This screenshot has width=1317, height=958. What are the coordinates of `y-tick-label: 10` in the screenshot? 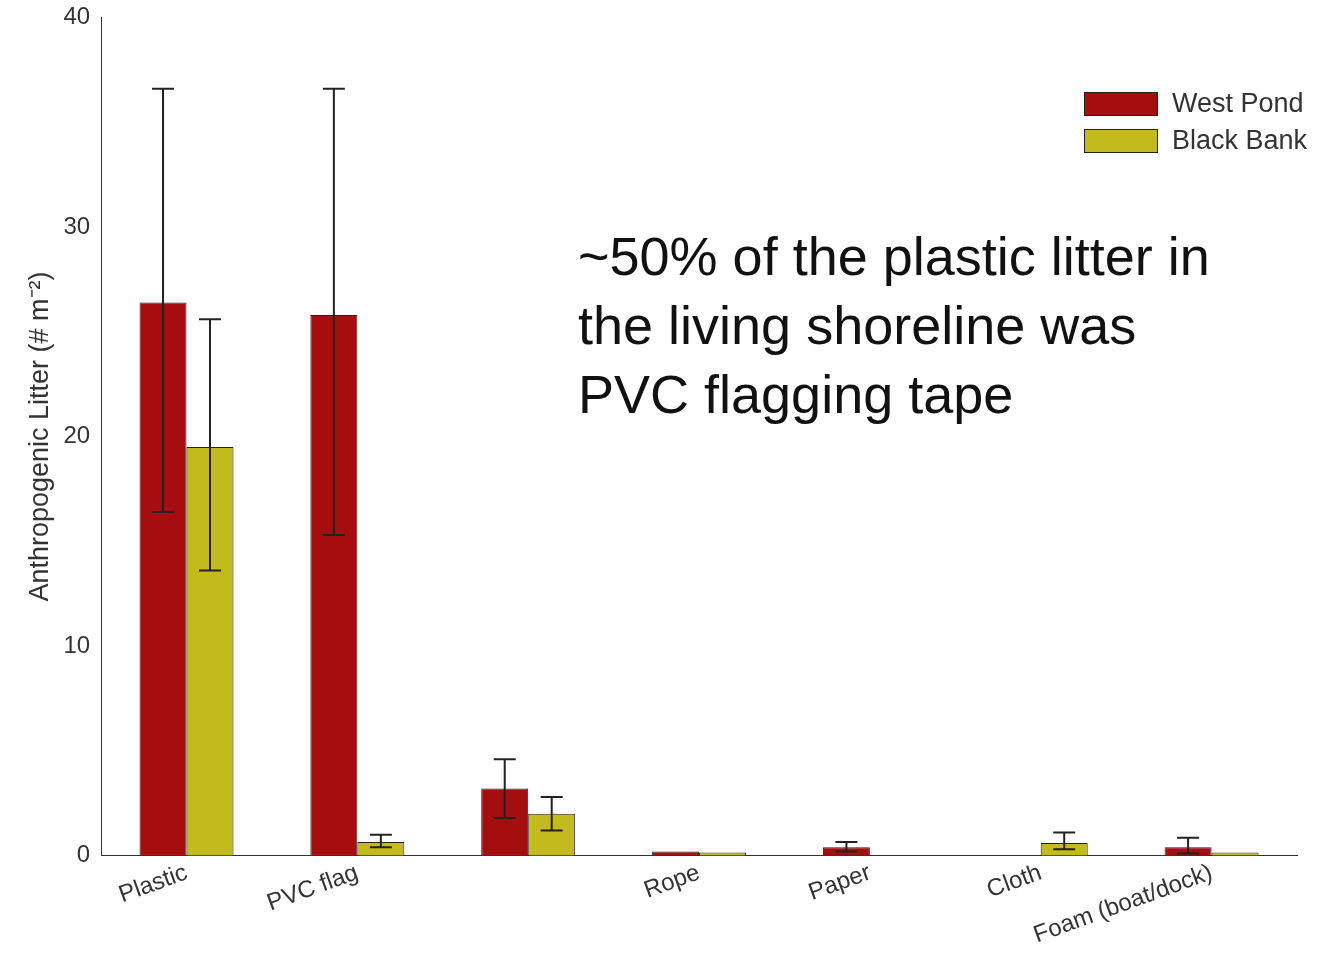 It's located at (77, 644).